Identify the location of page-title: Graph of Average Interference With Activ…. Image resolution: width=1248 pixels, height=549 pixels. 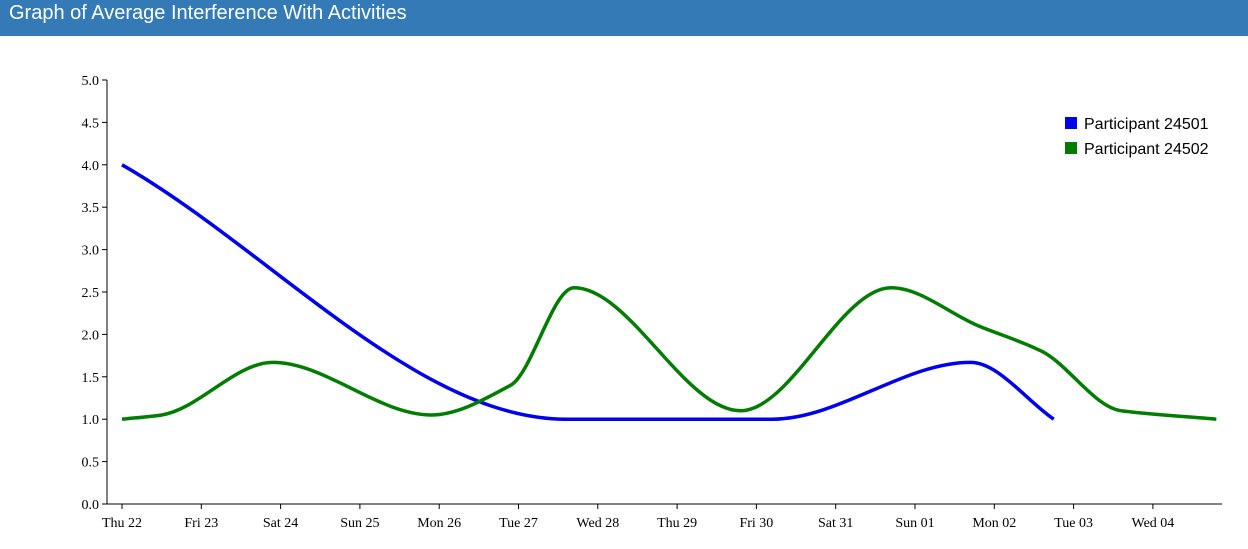
(208, 13).